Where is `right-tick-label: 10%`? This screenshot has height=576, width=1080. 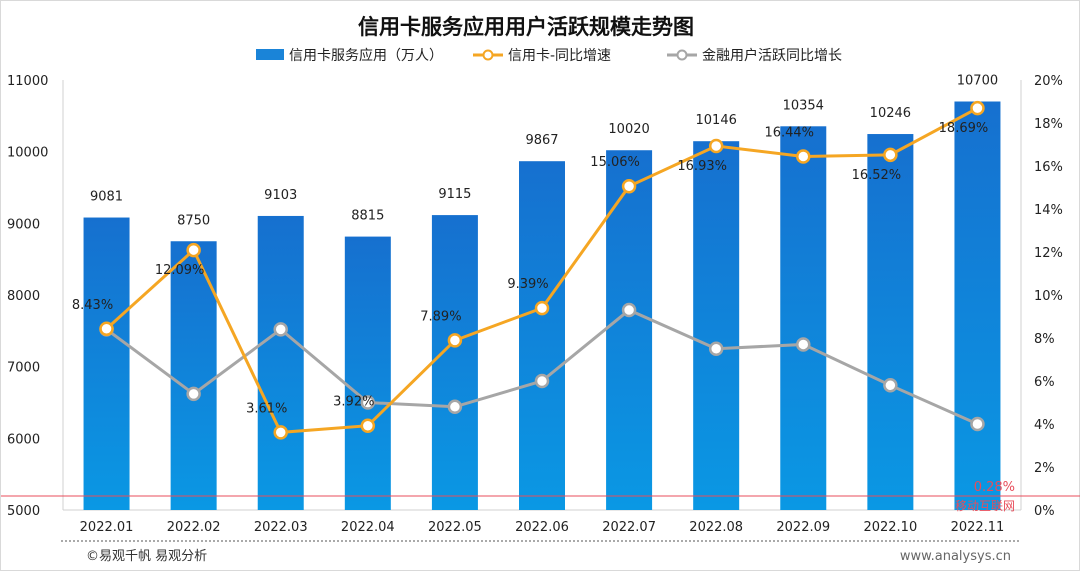 right-tick-label: 10% is located at coordinates (1048, 296).